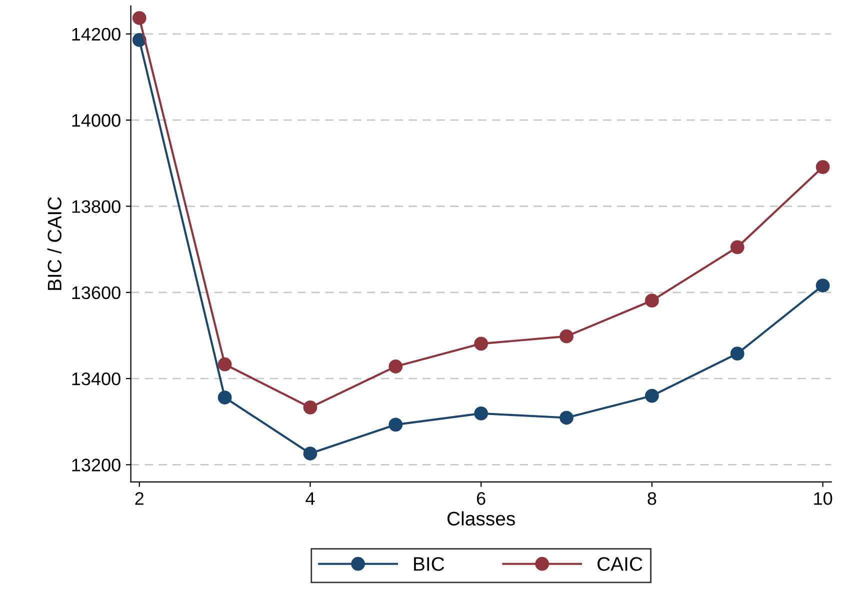  I want to click on legend-label: BIC, so click(429, 564).